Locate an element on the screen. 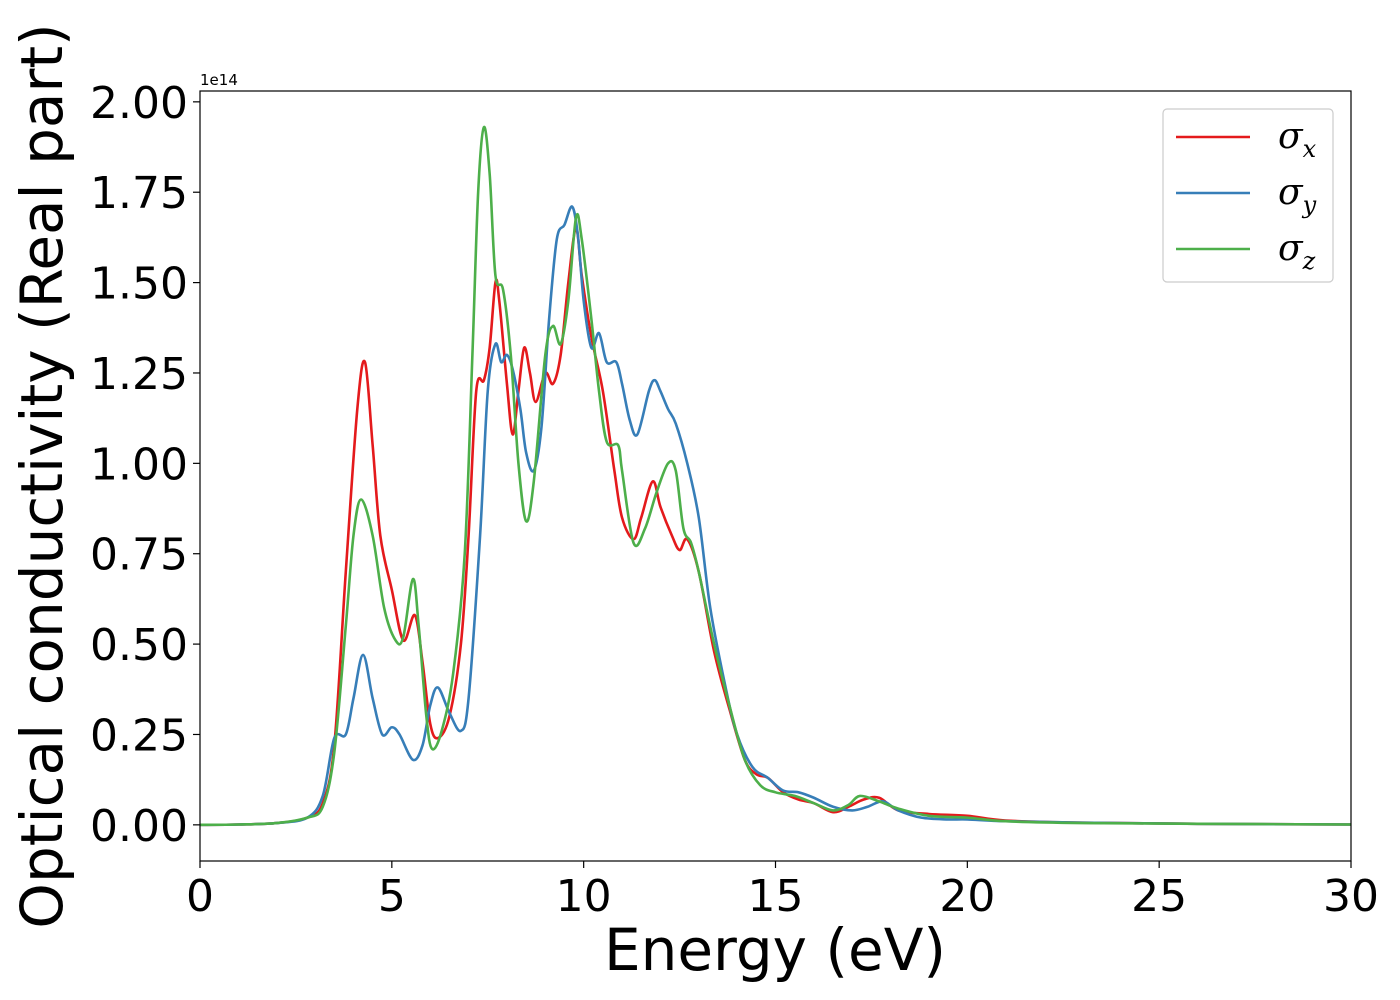 This screenshot has width=1400, height=1000. legend-label-y: σy is located at coordinates (1297, 195).